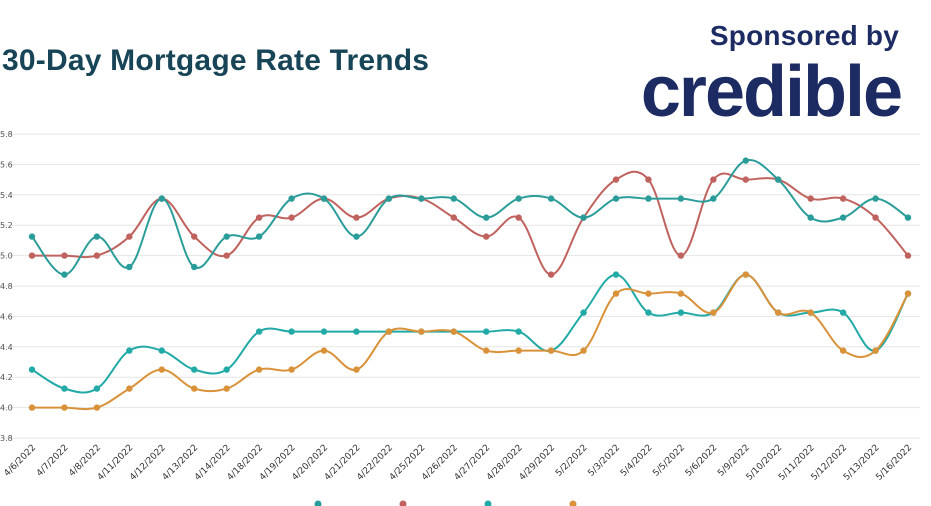 The image size is (931, 506). Describe the element at coordinates (6, 195) in the screenshot. I see `y-tick-label: 5.4` at that location.